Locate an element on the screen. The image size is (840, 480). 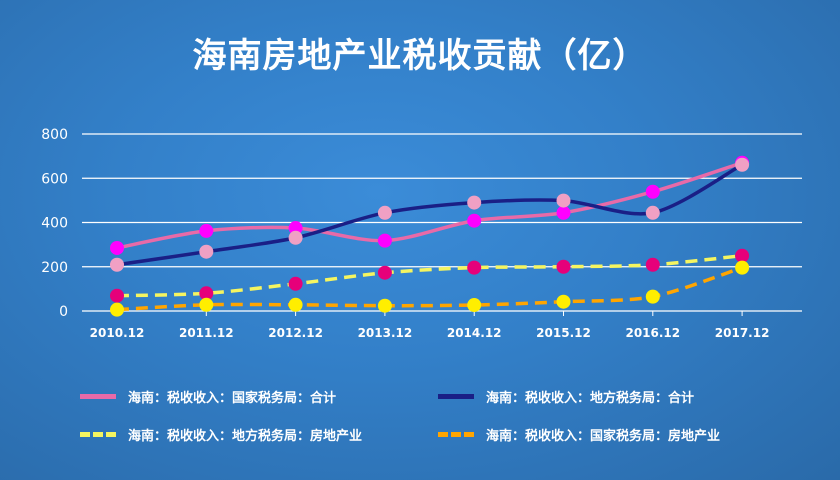
y-tick-label: 200 is located at coordinates (54, 268).